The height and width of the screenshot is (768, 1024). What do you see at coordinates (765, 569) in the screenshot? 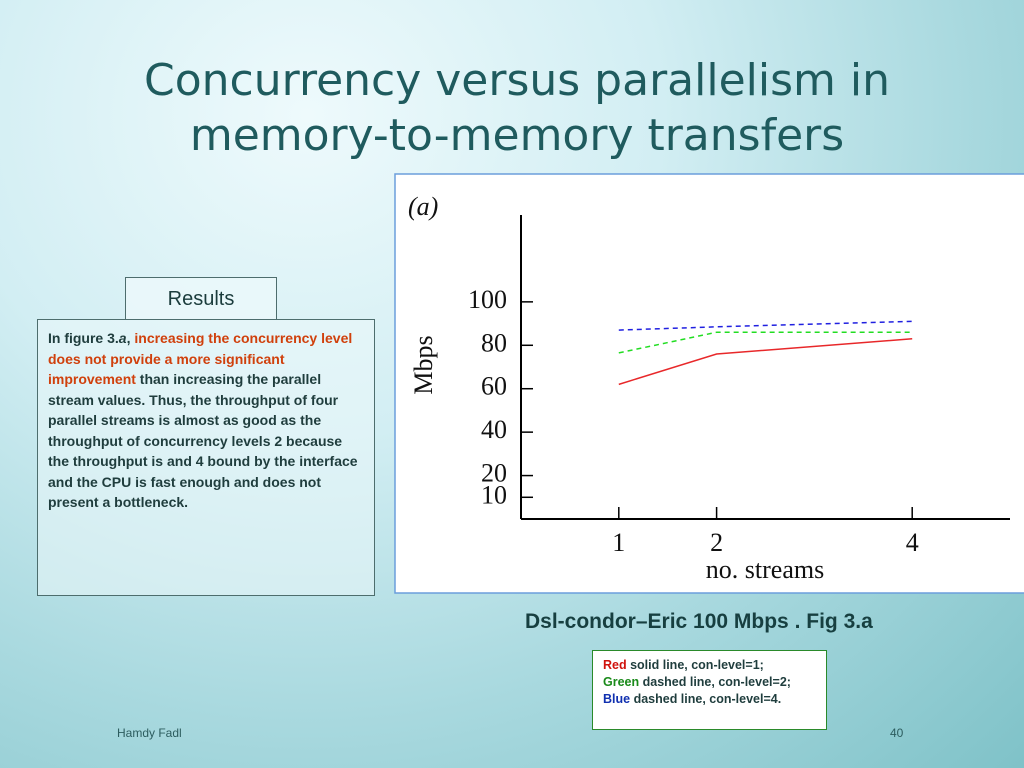
I see `x-axis-label: no. streams` at bounding box center [765, 569].